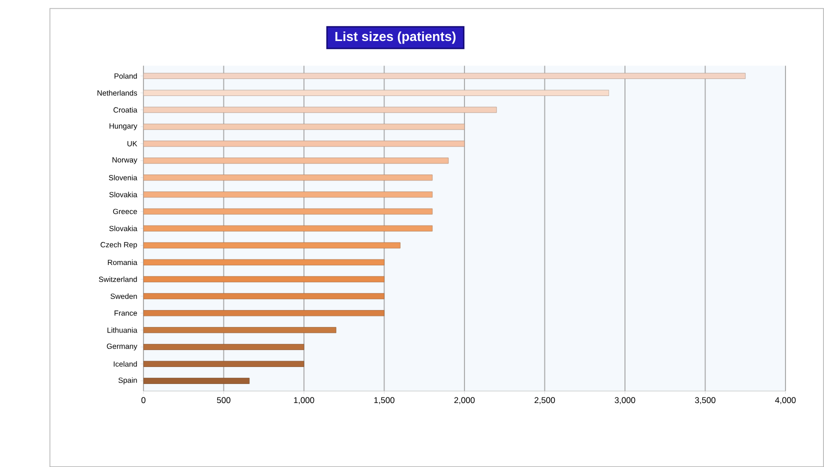 The width and height of the screenshot is (824, 467). I want to click on x-tick-label: 3,000, so click(625, 400).